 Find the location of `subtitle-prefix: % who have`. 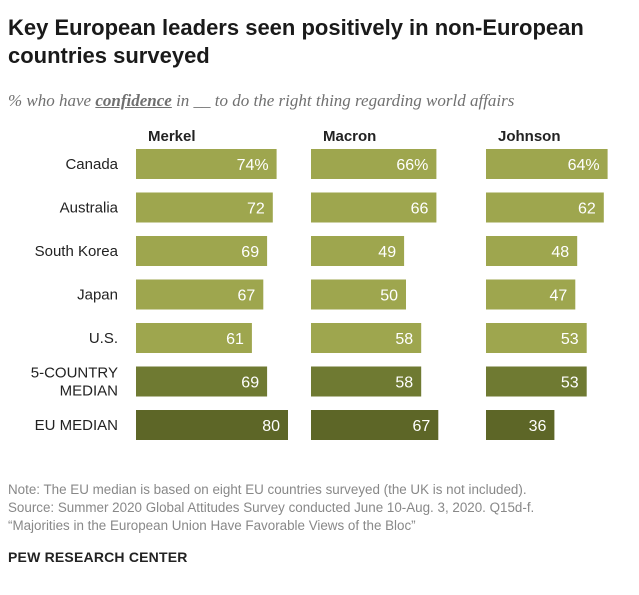

subtitle-prefix: % who have is located at coordinates (52, 100).